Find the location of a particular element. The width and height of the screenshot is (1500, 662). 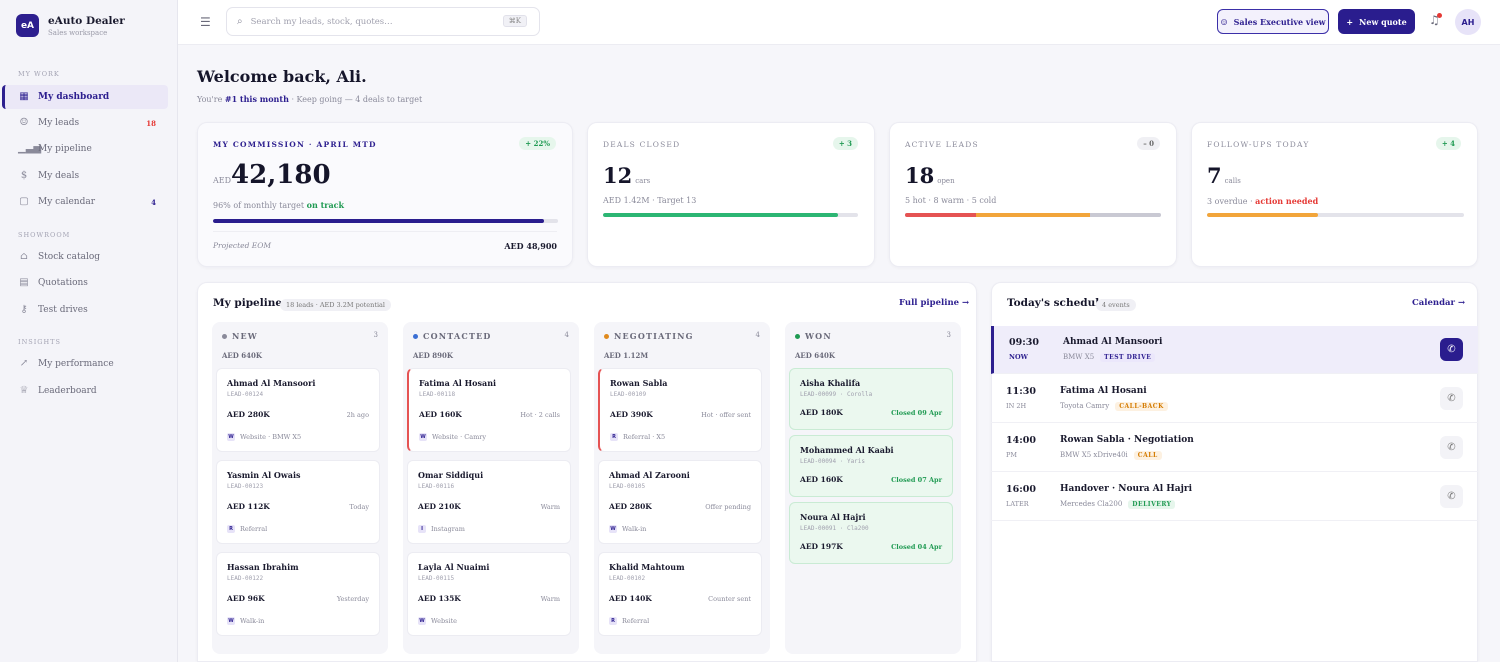

full-pipeline-link: Full pipeline → is located at coordinates (934, 303).